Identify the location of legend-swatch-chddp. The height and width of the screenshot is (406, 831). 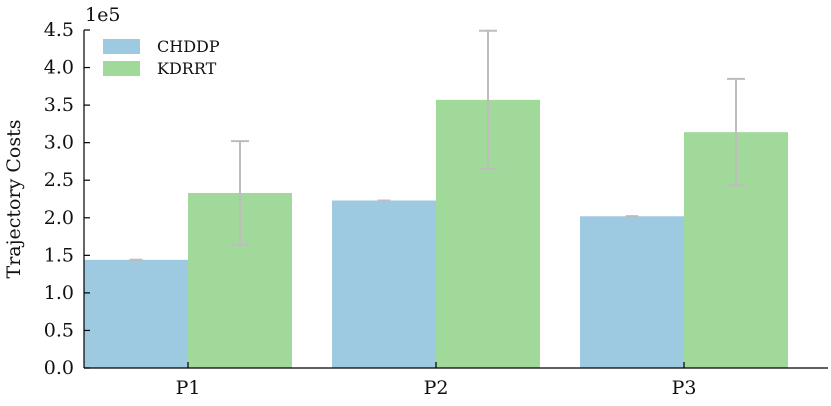
(121, 46).